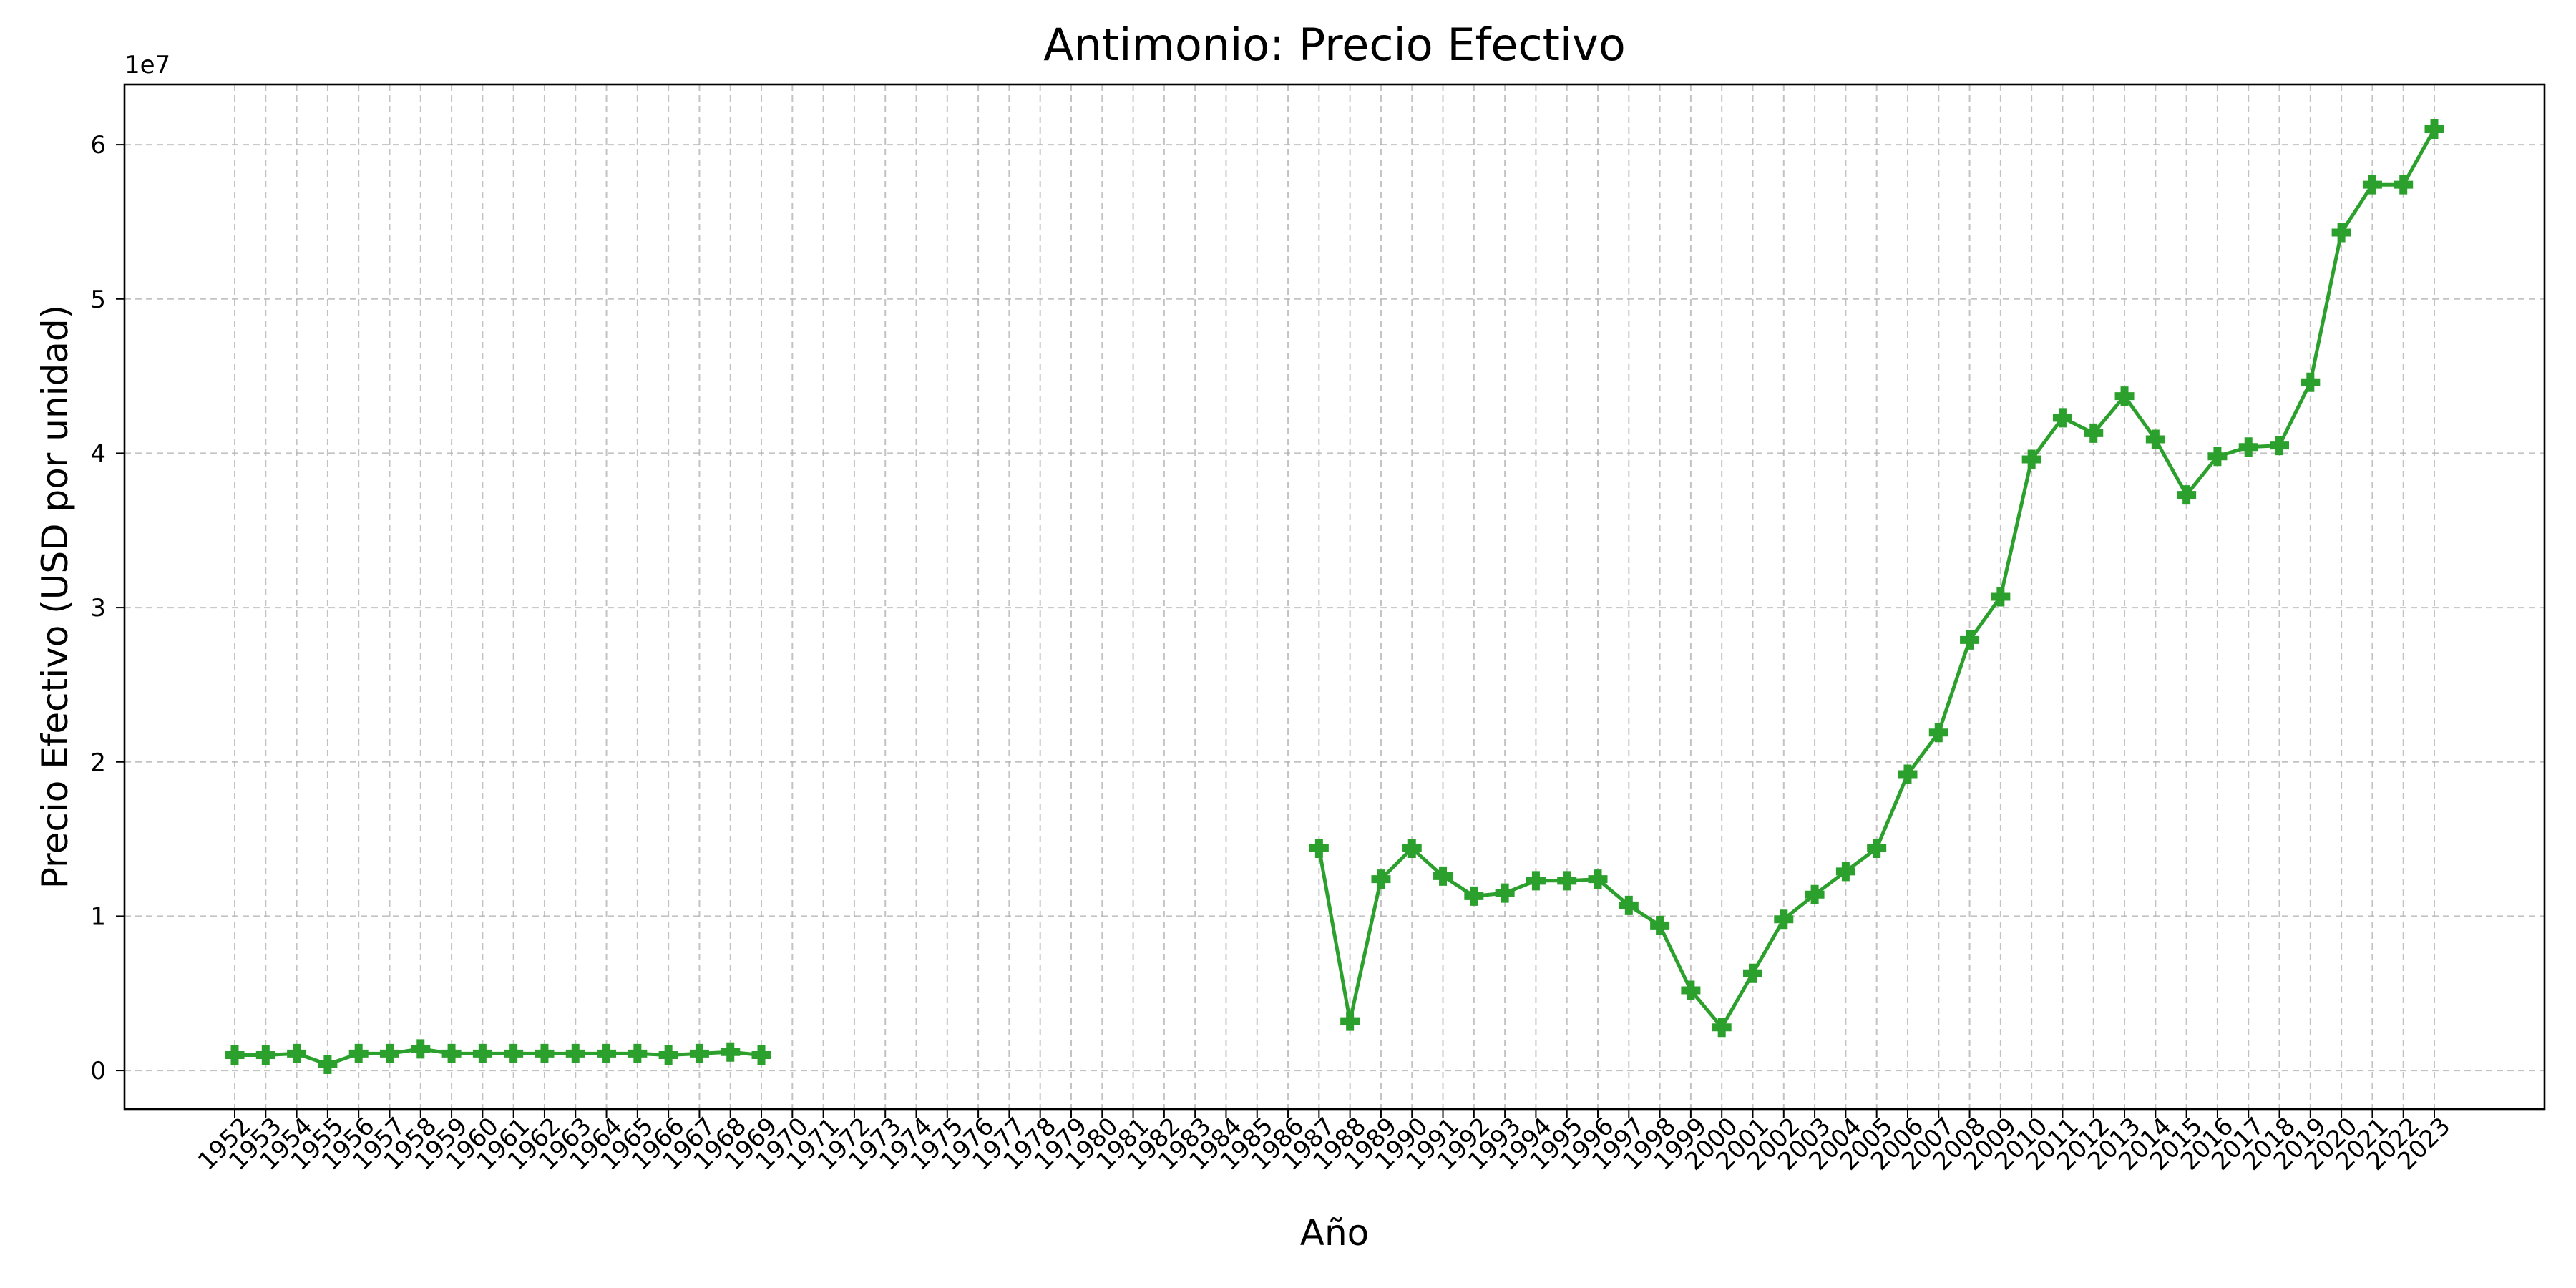  Describe the element at coordinates (498, 1056) in the screenshot. I see `series-line-segment` at that location.